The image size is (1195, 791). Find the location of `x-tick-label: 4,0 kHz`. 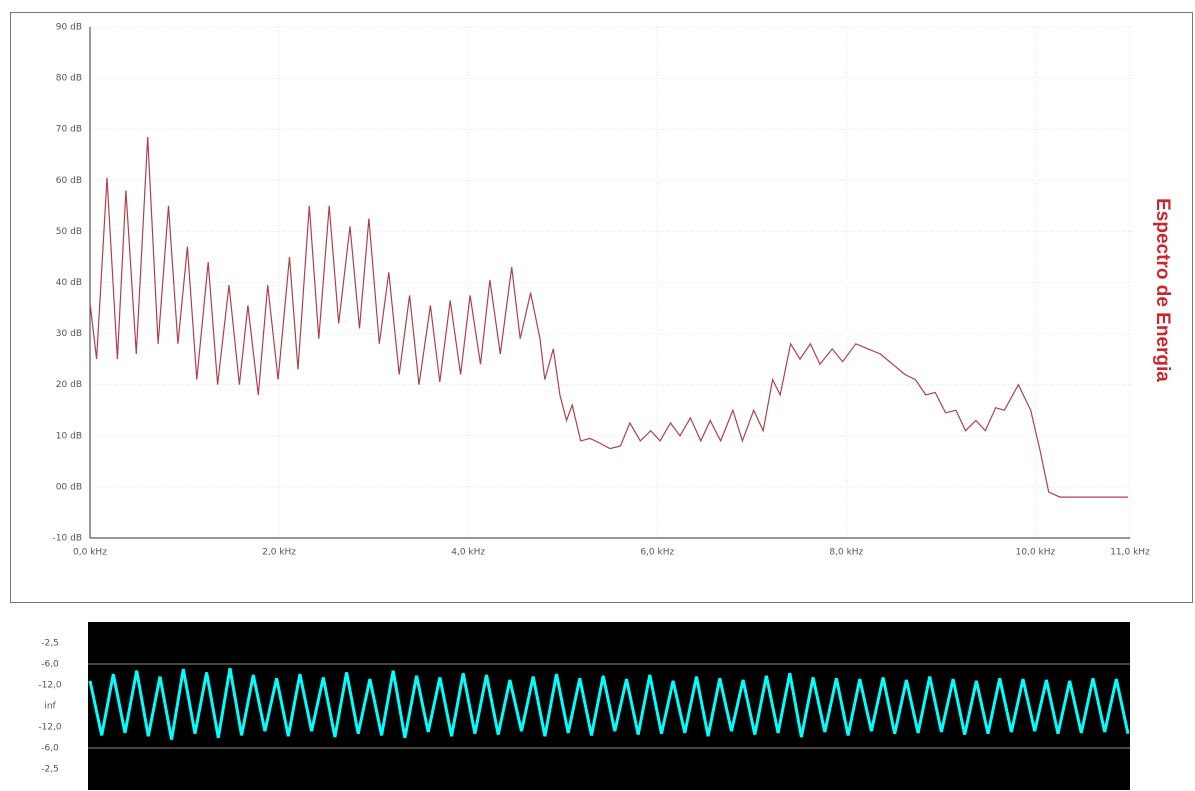

x-tick-label: 4,0 kHz is located at coordinates (468, 553).